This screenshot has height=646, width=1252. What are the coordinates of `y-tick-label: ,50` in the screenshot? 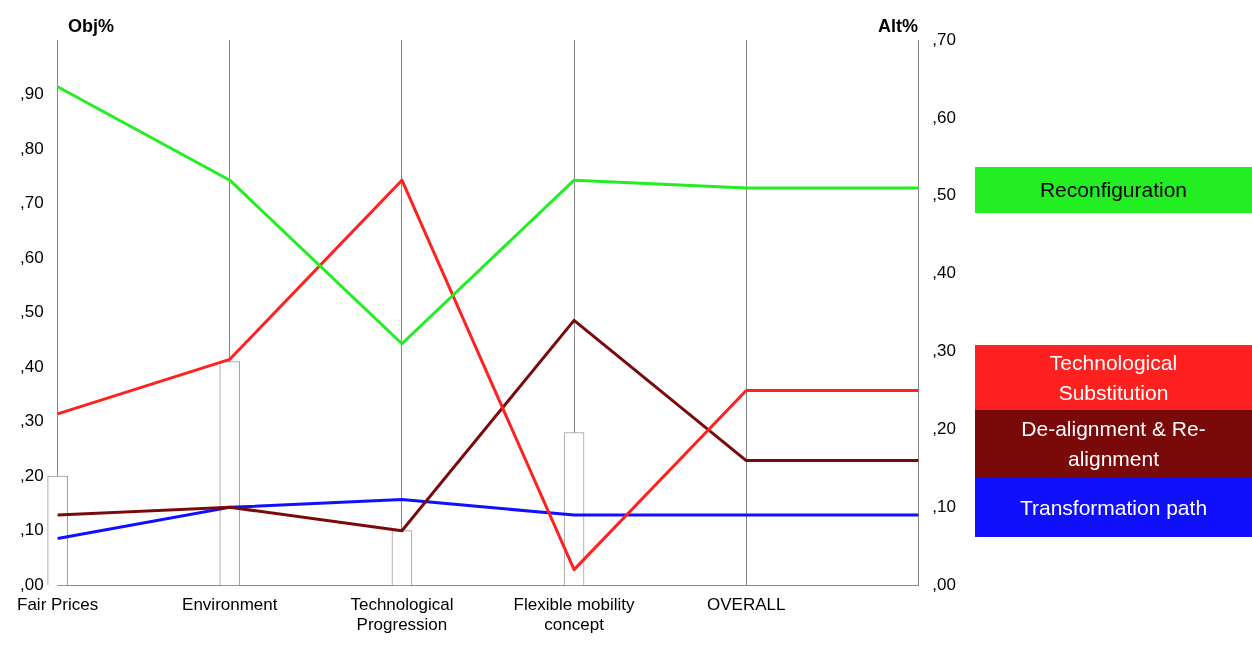 It's located at (31, 312).